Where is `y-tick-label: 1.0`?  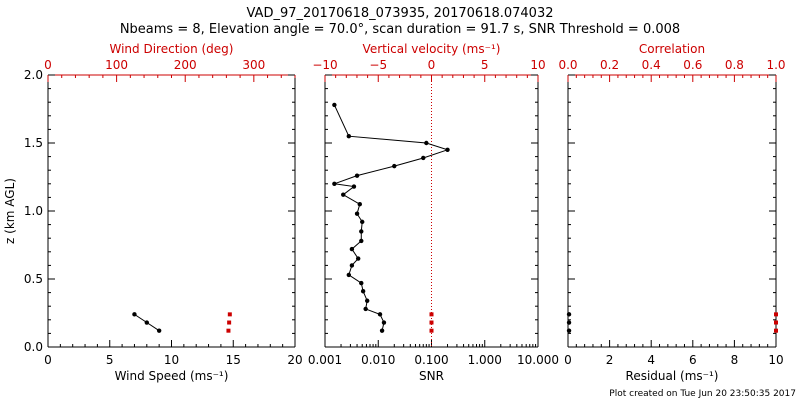
y-tick-label: 1.0 is located at coordinates (33, 211).